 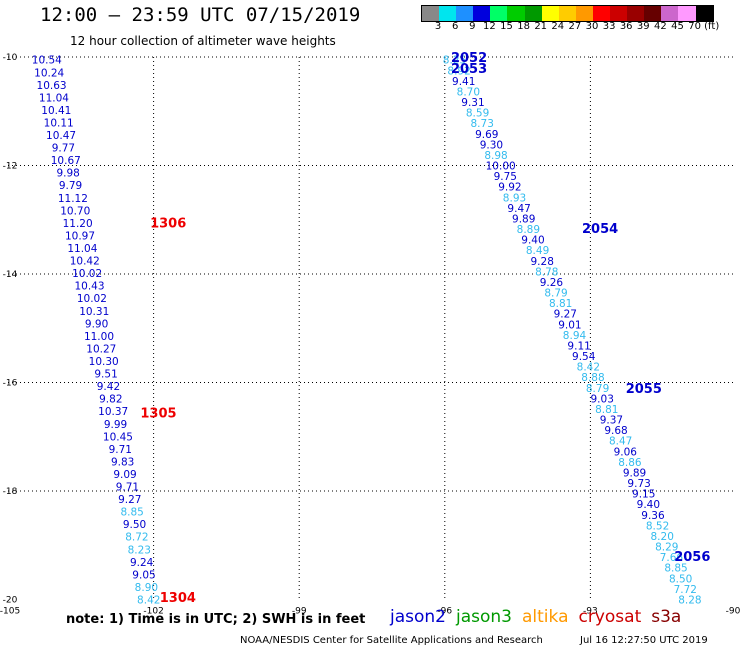 What do you see at coordinates (59, 123) in the screenshot?
I see `left-track-value: 10.11` at bounding box center [59, 123].